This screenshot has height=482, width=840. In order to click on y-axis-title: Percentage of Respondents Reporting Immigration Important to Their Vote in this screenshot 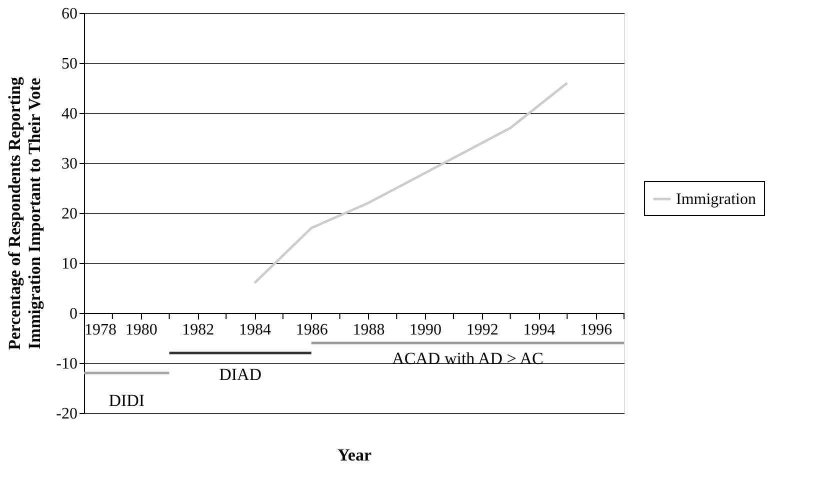, I will do `click(24, 213)`.